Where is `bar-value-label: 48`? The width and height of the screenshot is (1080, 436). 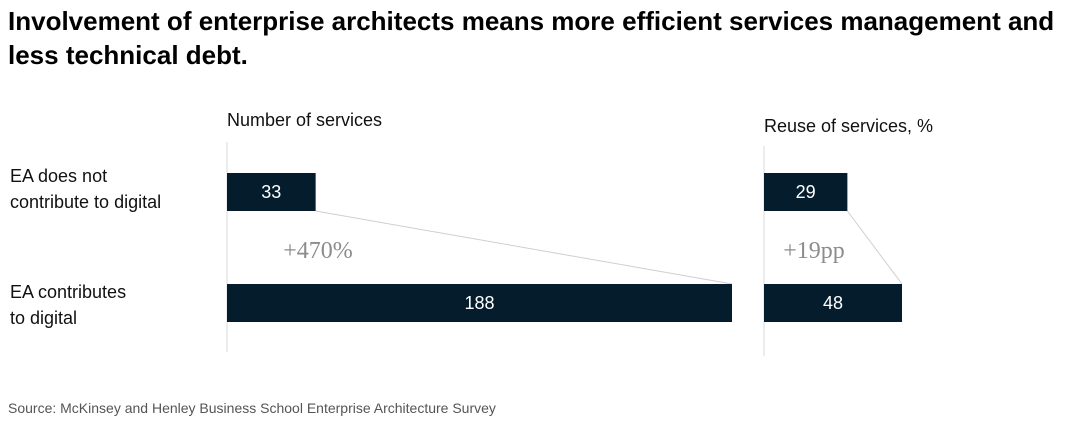
bar-value-label: 48 is located at coordinates (833, 303).